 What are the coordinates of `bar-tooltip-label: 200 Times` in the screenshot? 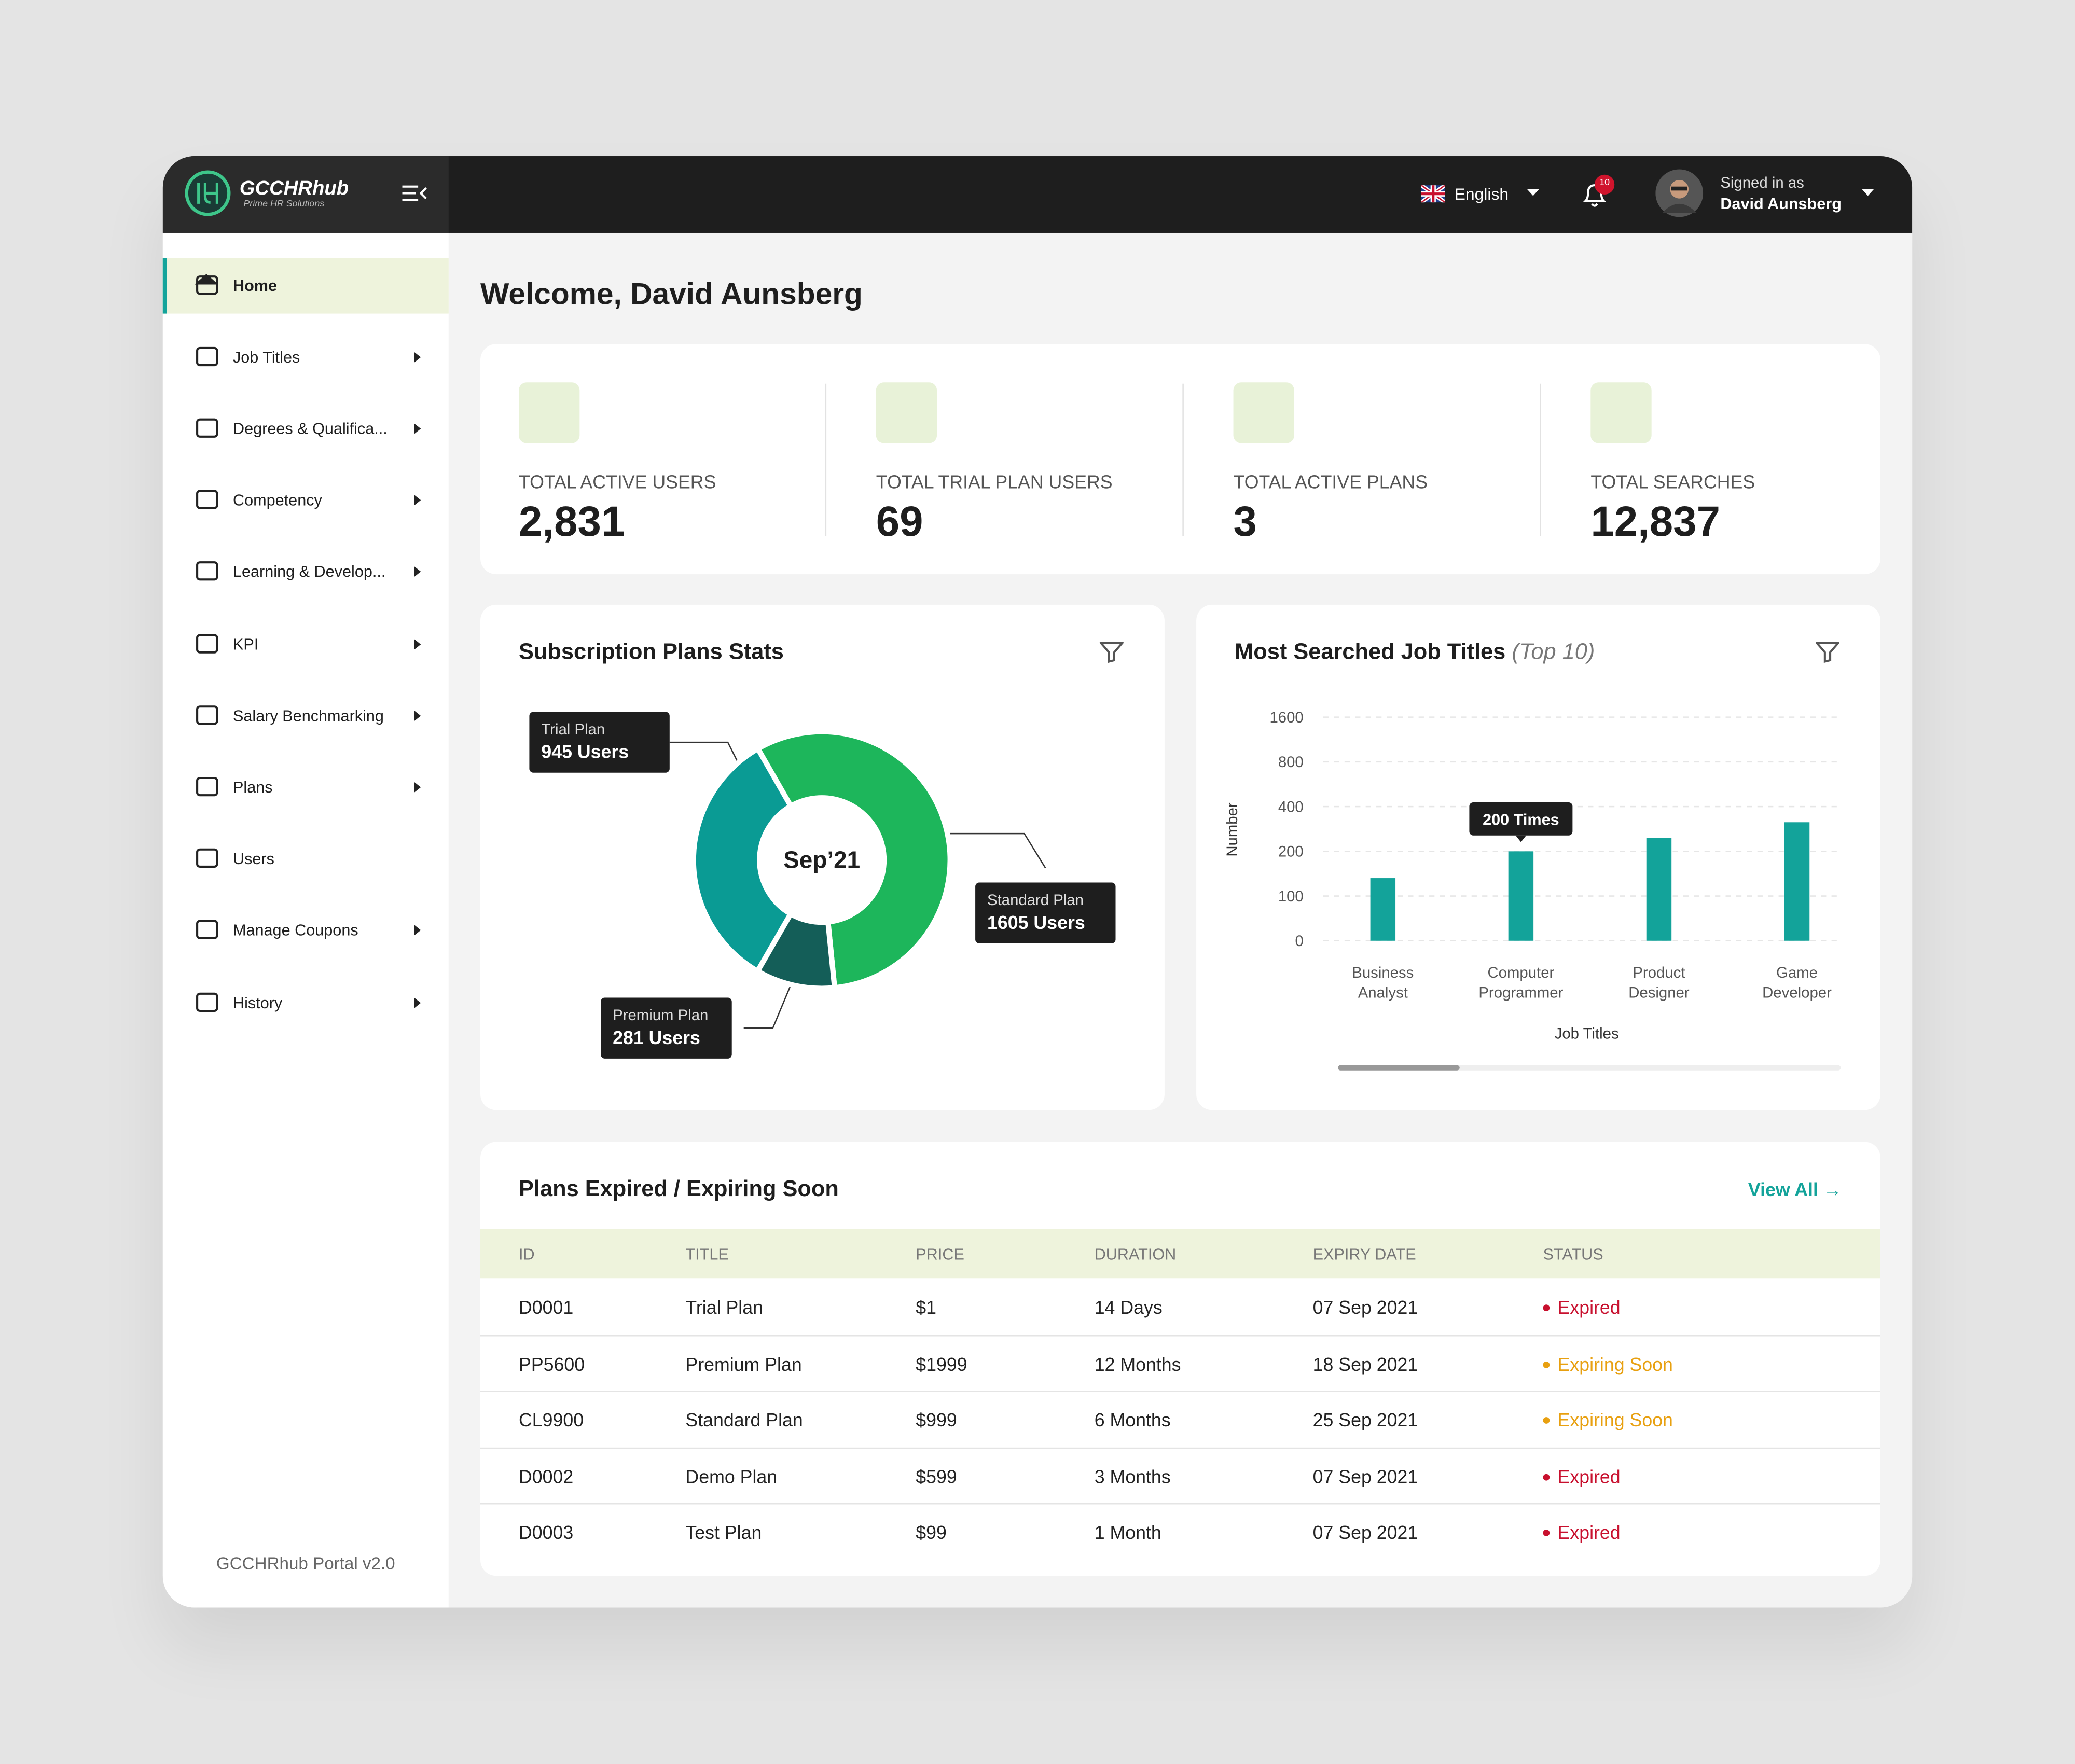 It's located at (1521, 819).